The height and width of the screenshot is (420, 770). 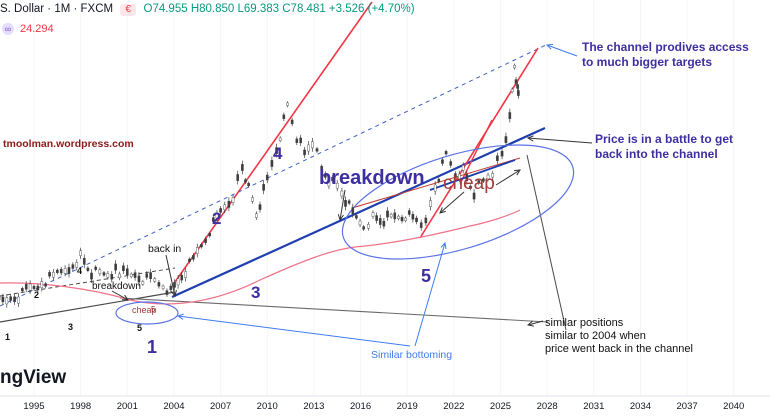 What do you see at coordinates (278, 153) in the screenshot?
I see `wave-4-label: 4` at bounding box center [278, 153].